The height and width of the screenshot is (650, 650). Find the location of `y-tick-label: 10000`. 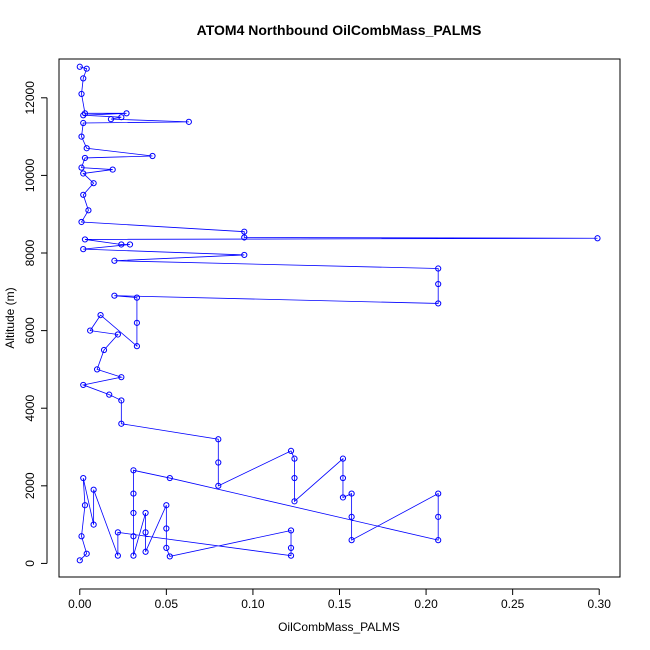

y-tick-label: 10000 is located at coordinates (30, 175).